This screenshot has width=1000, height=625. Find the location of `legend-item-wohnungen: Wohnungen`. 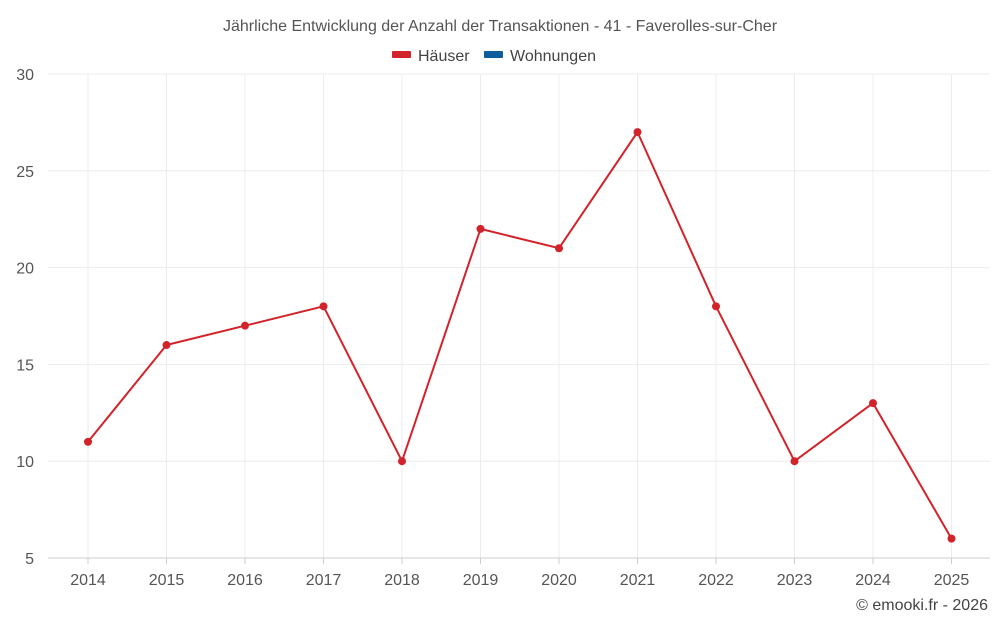

legend-item-wohnungen: Wohnungen is located at coordinates (540, 56).